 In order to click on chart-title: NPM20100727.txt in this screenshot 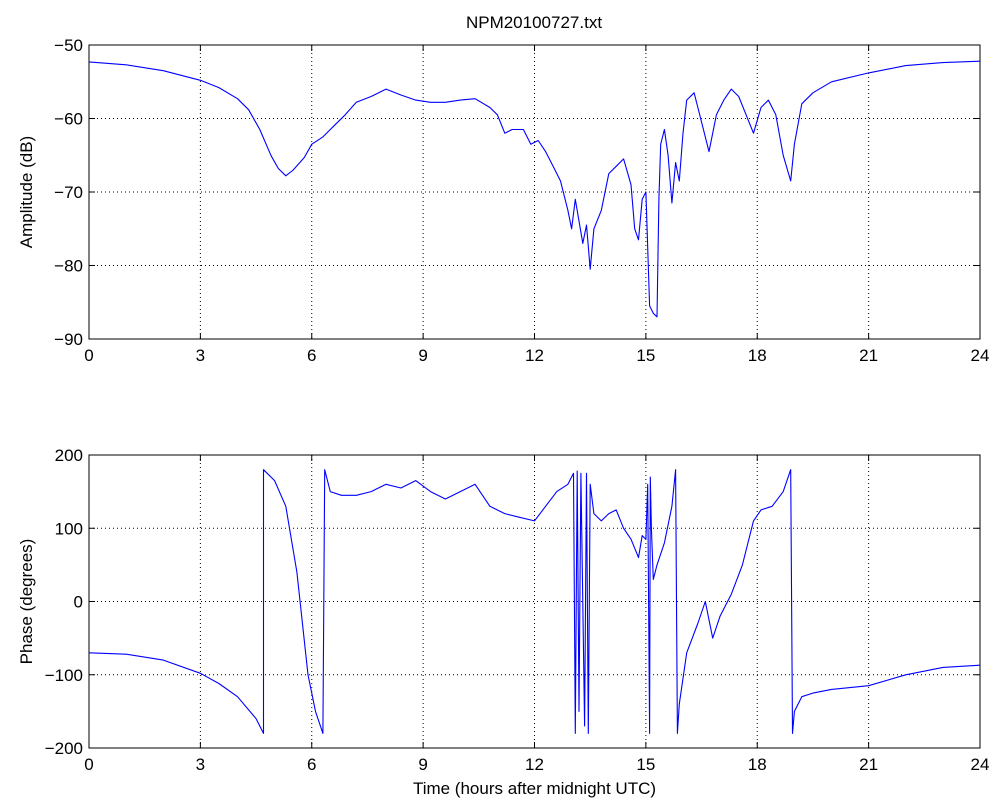, I will do `click(534, 22)`.